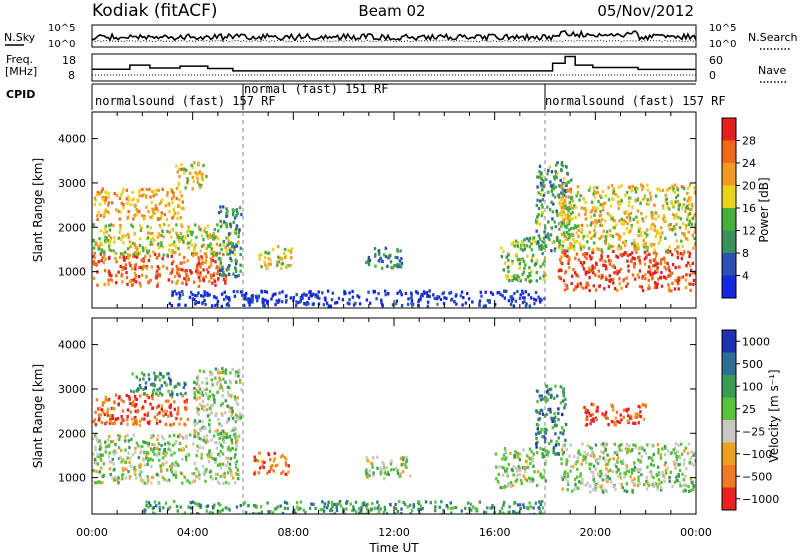 The height and width of the screenshot is (554, 800). Describe the element at coordinates (738, 208) in the screenshot. I see `power-colorbar: 4 8 12 16 20 24 28` at that location.